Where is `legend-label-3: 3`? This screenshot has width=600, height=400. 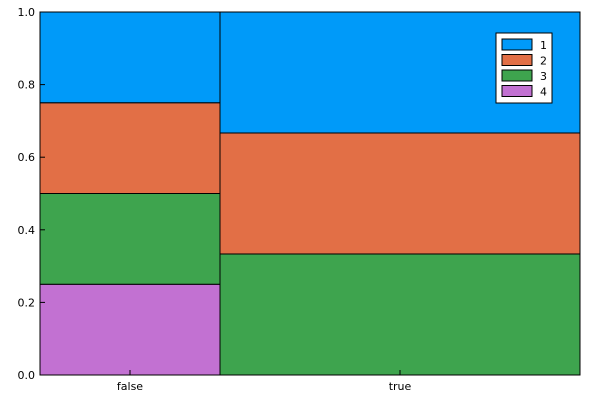
legend-label-3: 3 is located at coordinates (543, 76).